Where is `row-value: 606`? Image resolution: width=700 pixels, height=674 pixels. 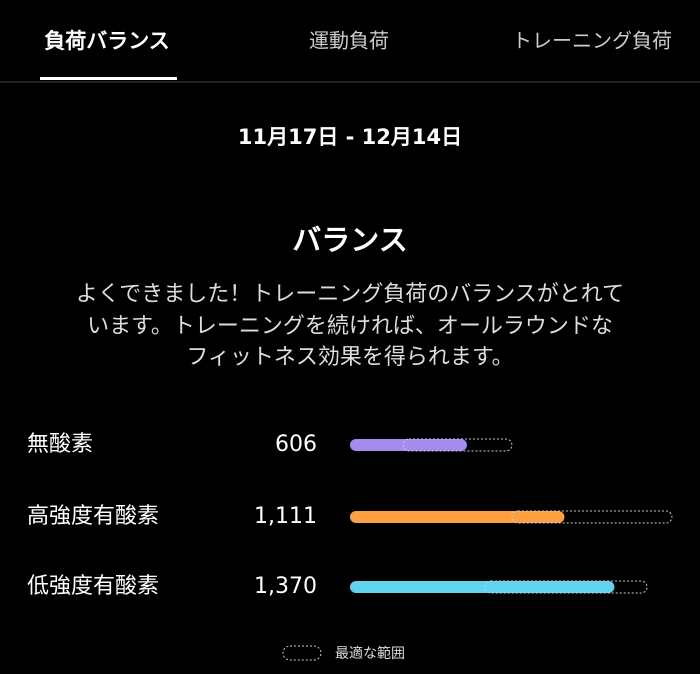 row-value: 606 is located at coordinates (296, 444).